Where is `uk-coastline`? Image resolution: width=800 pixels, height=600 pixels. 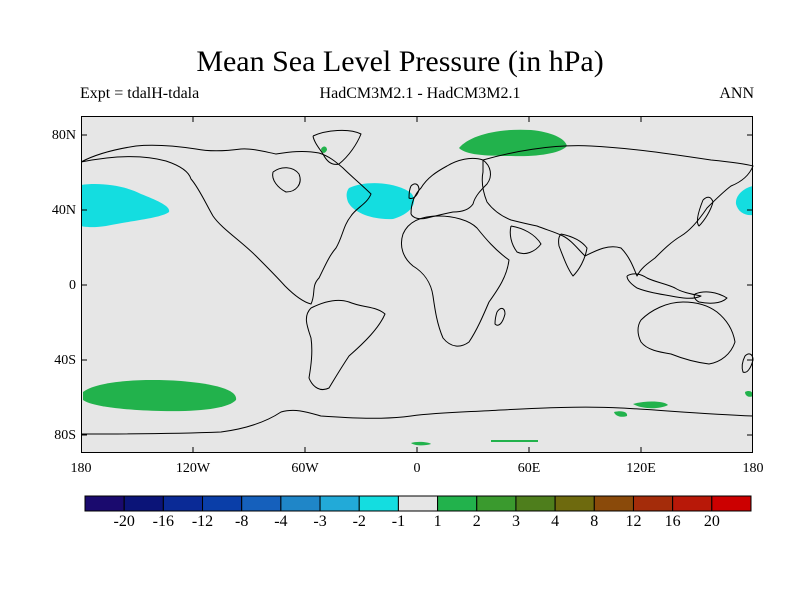
uk-coastline is located at coordinates (414, 191).